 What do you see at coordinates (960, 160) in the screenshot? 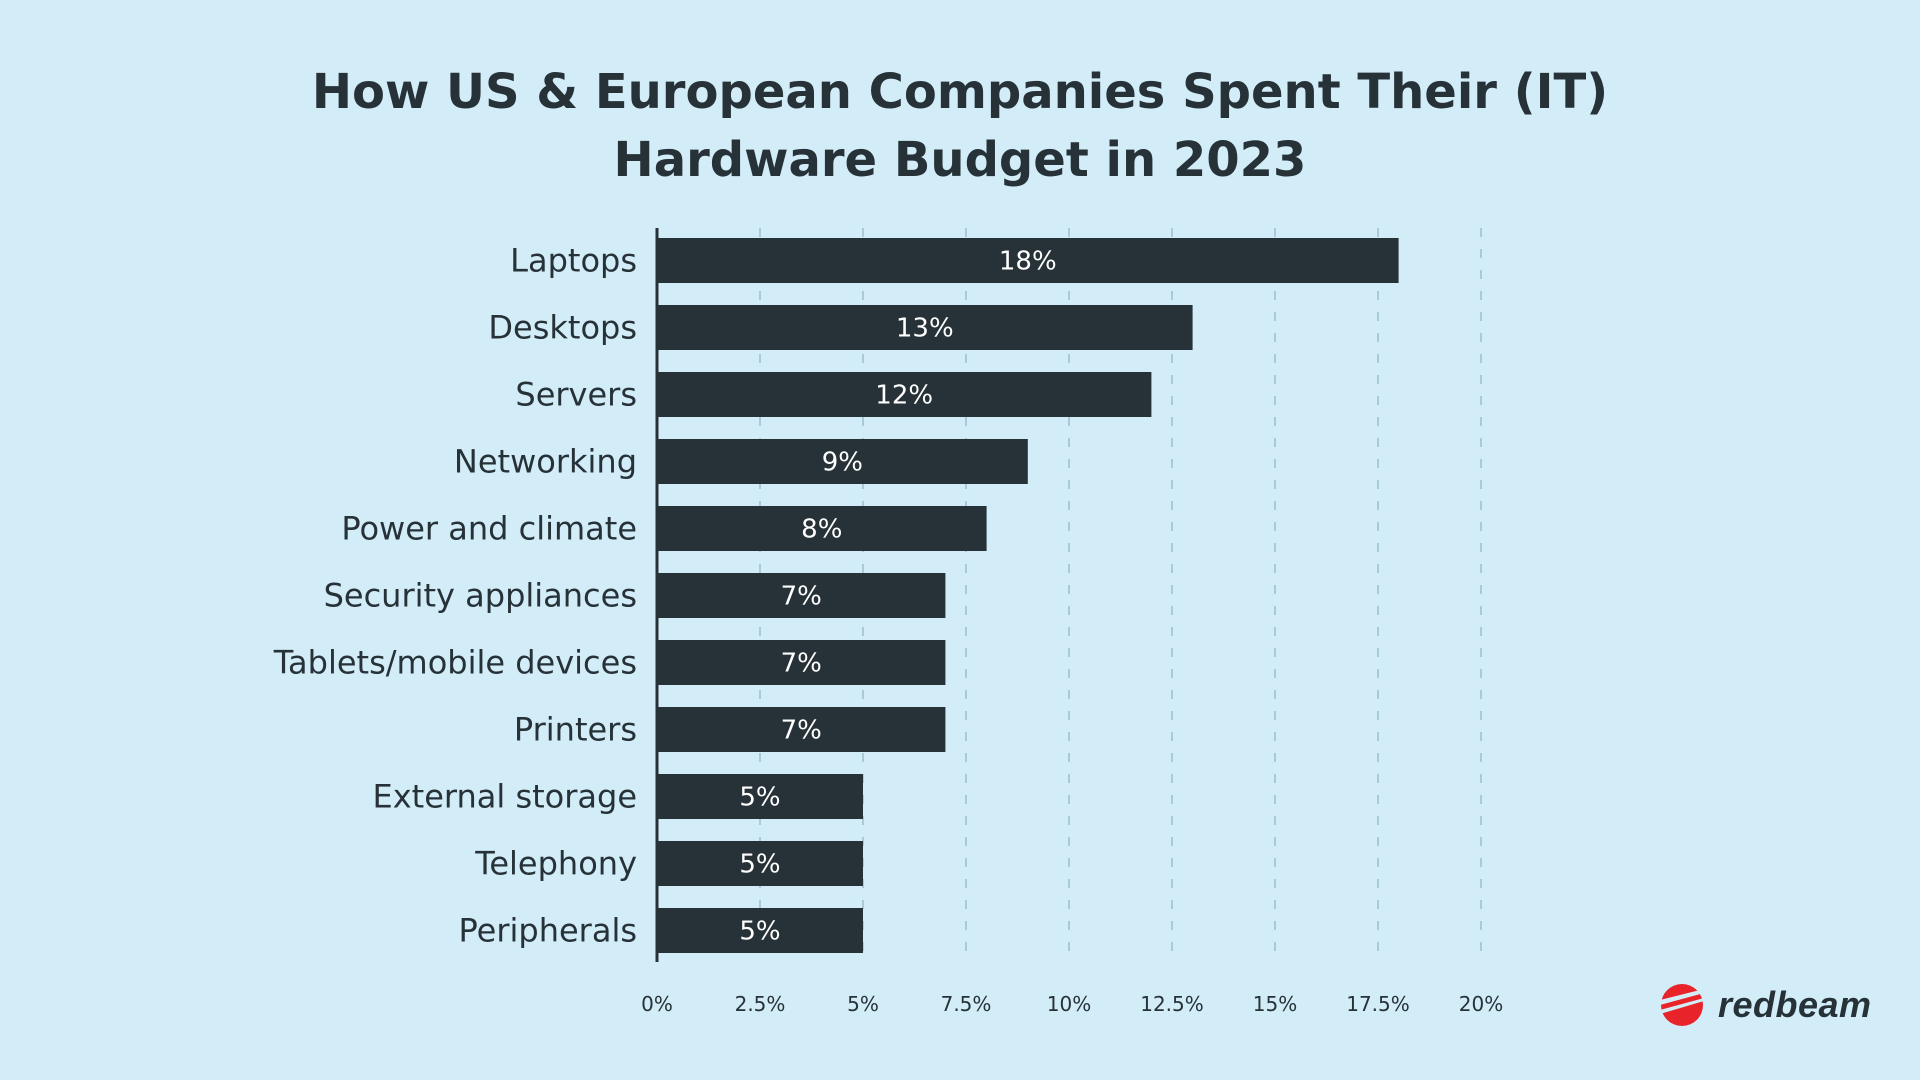
I see `chart-title-line-2: Hardware Budget in 2023` at bounding box center [960, 160].